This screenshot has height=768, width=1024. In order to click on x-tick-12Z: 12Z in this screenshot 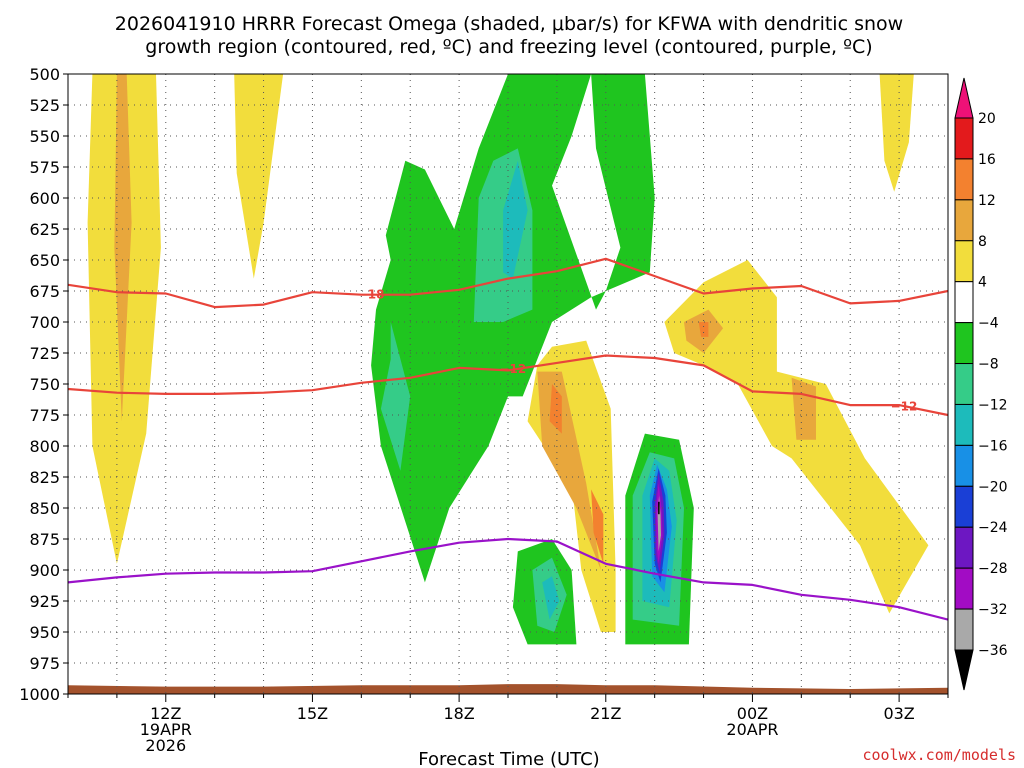, I will do `click(165, 713)`.